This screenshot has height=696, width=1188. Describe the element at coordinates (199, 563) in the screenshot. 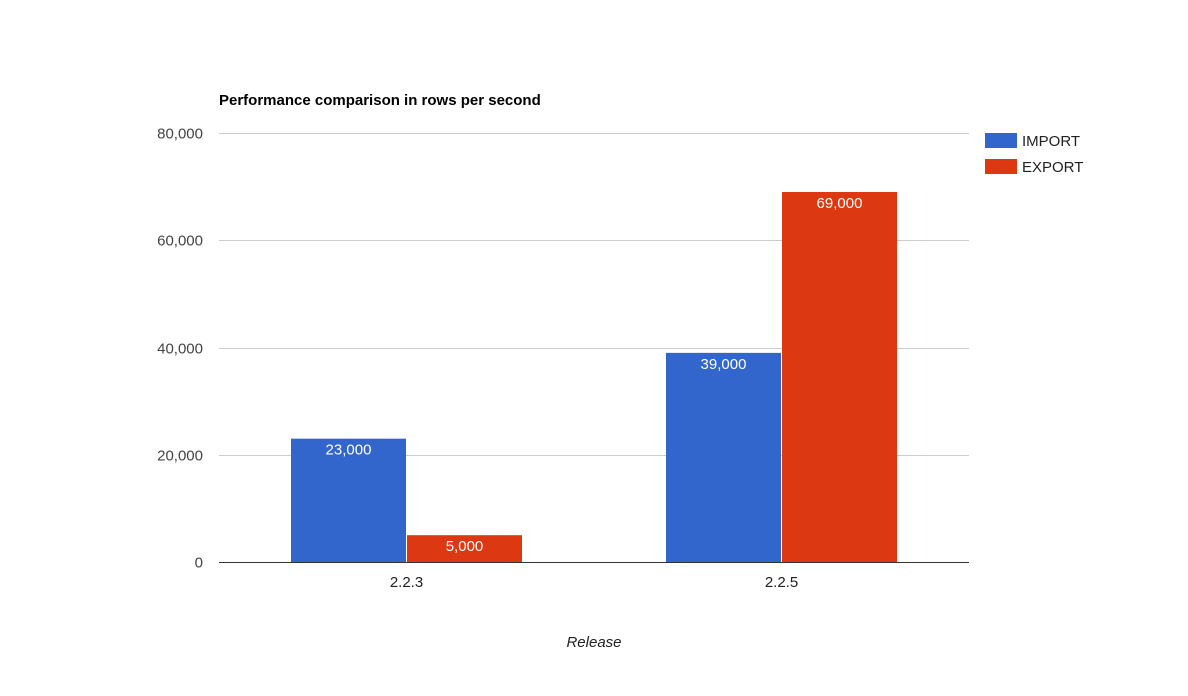

I see `y-tick-label: 0` at that location.